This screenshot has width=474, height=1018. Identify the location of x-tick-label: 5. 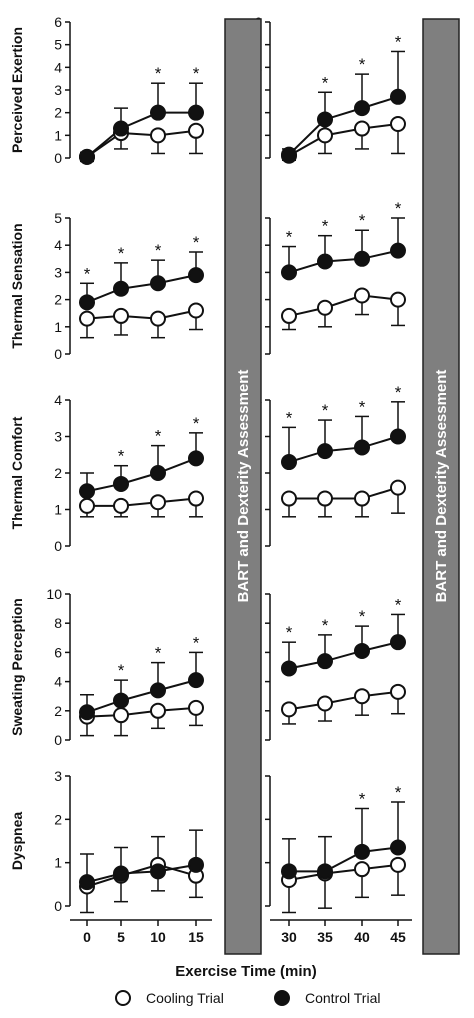
(121, 937).